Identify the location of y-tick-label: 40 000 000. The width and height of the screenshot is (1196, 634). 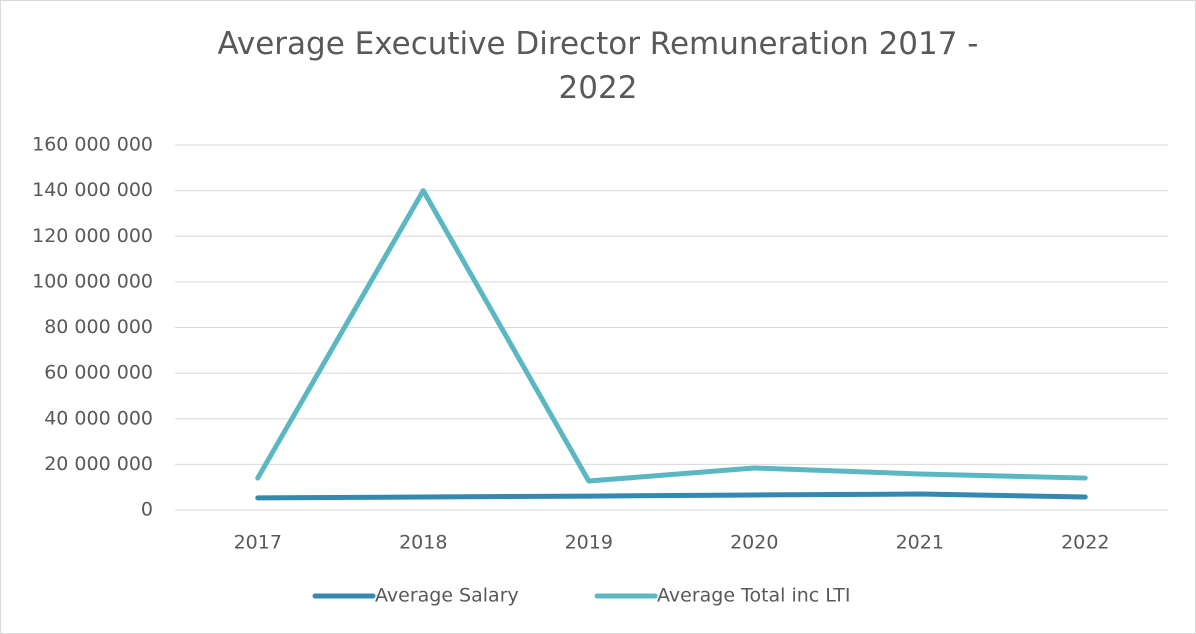
(98, 418).